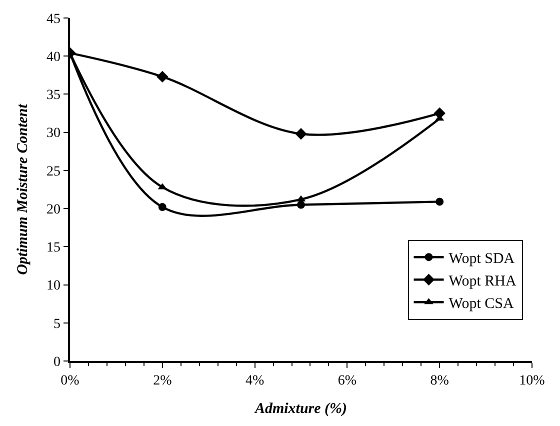 This screenshot has width=560, height=426. What do you see at coordinates (70, 381) in the screenshot?
I see `x-tick-label: 0%` at bounding box center [70, 381].